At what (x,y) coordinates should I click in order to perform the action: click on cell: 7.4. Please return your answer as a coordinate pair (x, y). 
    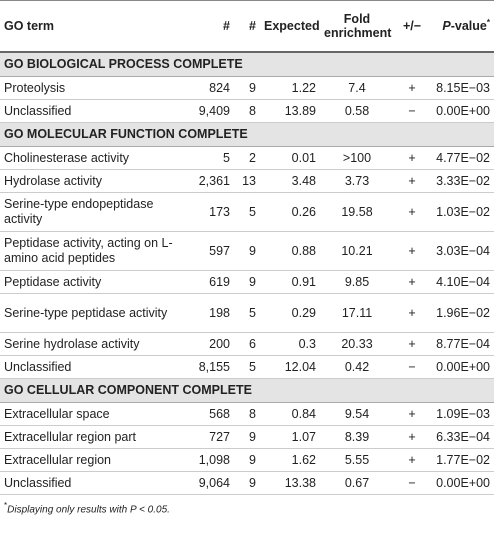
    Looking at the image, I should click on (357, 88).